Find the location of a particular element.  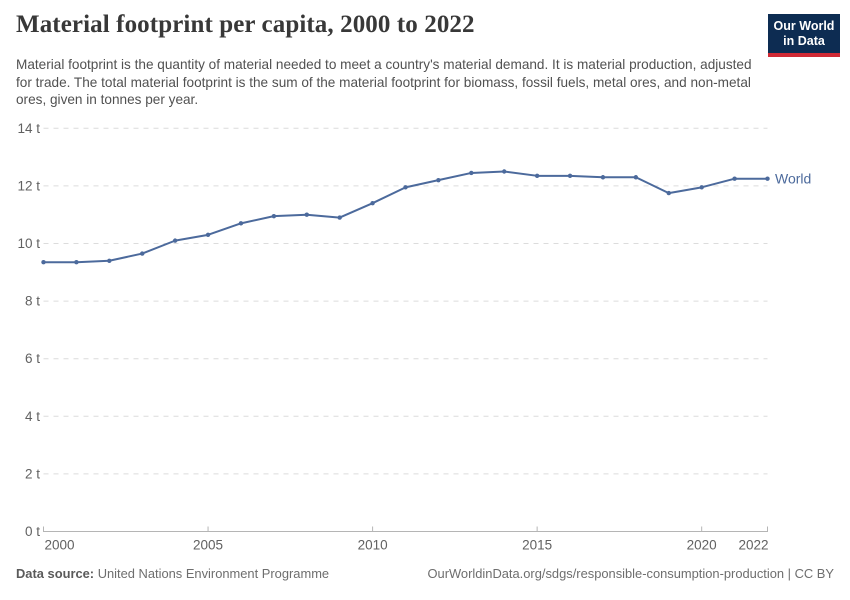

y-axis-tick-label: 0 t is located at coordinates (32, 531).